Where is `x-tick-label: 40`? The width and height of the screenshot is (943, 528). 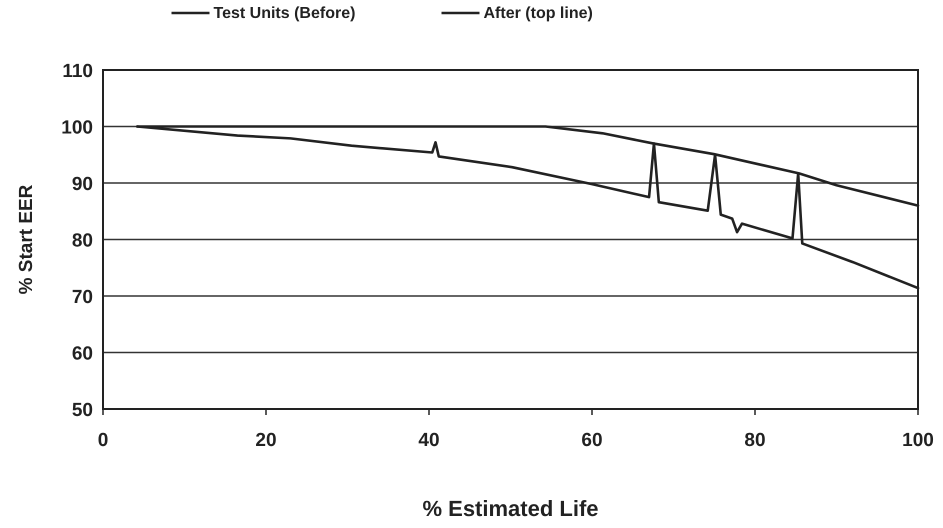 x-tick-label: 40 is located at coordinates (429, 440).